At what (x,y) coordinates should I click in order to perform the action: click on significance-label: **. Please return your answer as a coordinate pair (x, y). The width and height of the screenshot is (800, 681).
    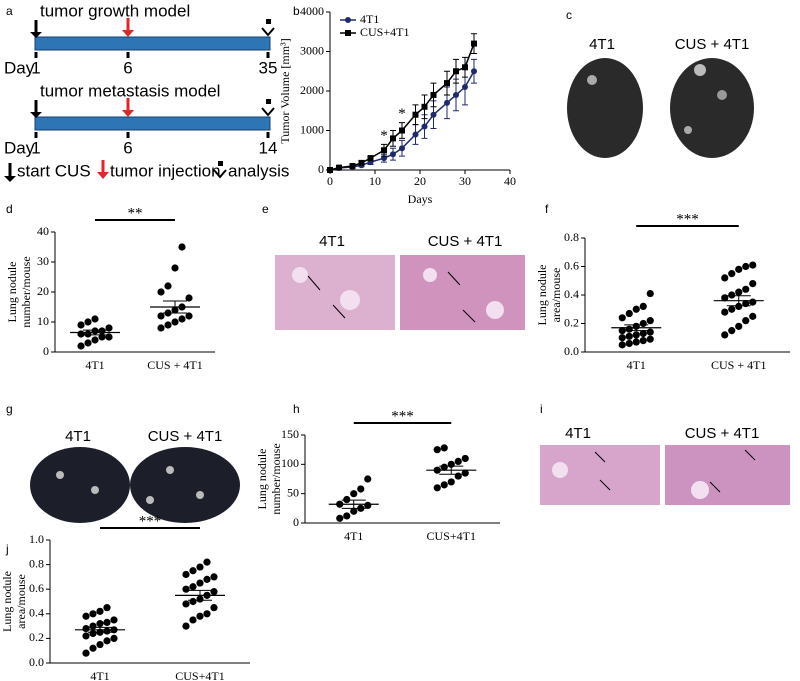
    Looking at the image, I should click on (135, 213).